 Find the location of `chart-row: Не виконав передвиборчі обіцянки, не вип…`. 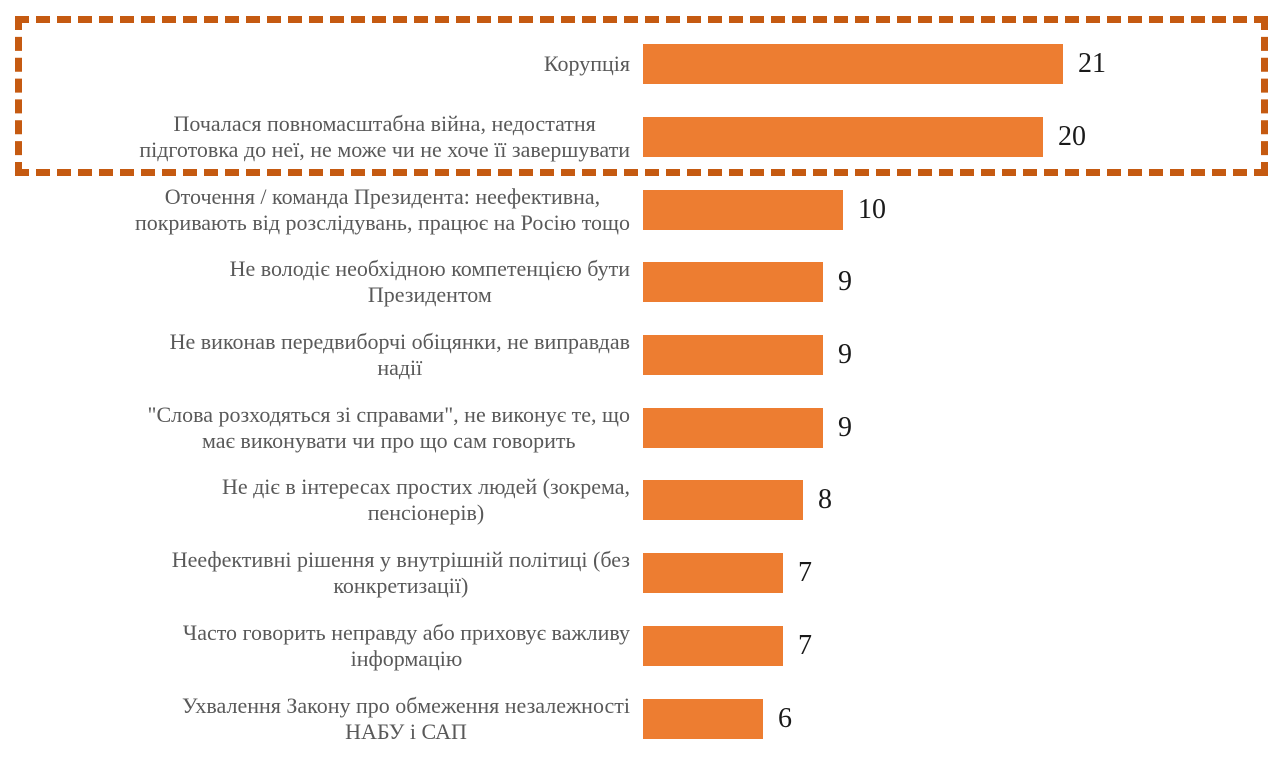

chart-row: Не виконав передвиборчі обіцянки, не вип… is located at coordinates (640, 355).